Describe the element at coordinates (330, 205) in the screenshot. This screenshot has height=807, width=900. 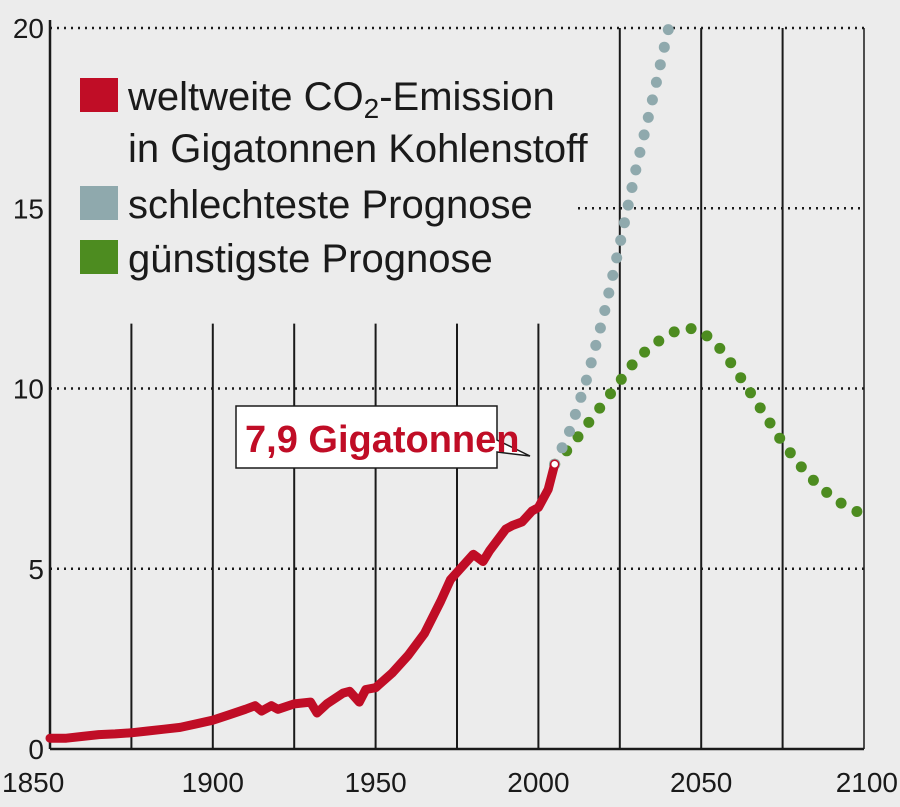
I see `legend-label-worst: schlechteste Prognose` at that location.